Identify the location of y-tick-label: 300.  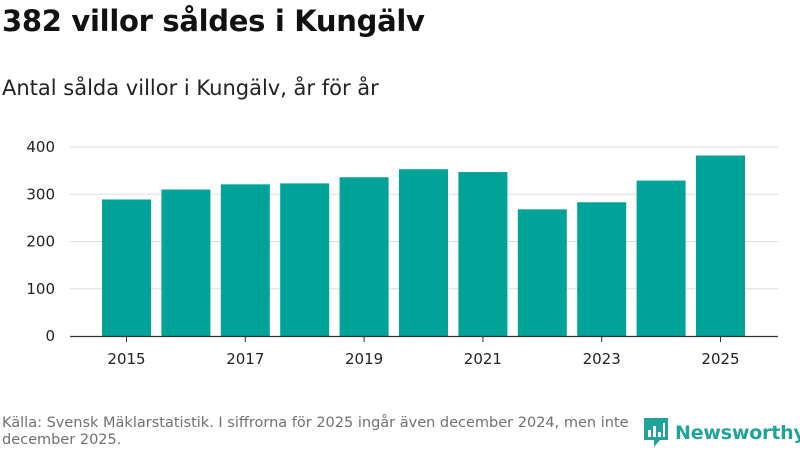
(40, 194).